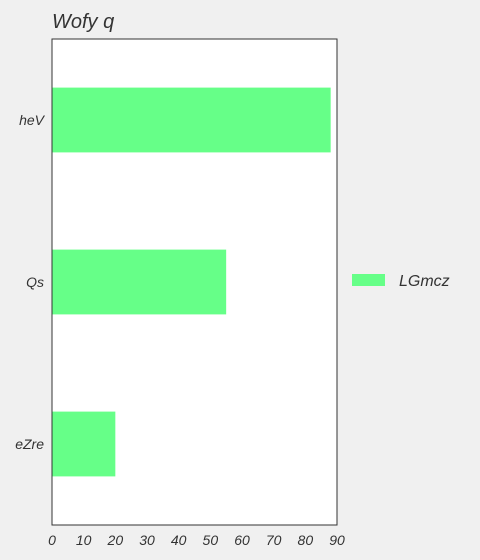  Describe the element at coordinates (29, 444) in the screenshot. I see `y-tick-label: eZre` at that location.